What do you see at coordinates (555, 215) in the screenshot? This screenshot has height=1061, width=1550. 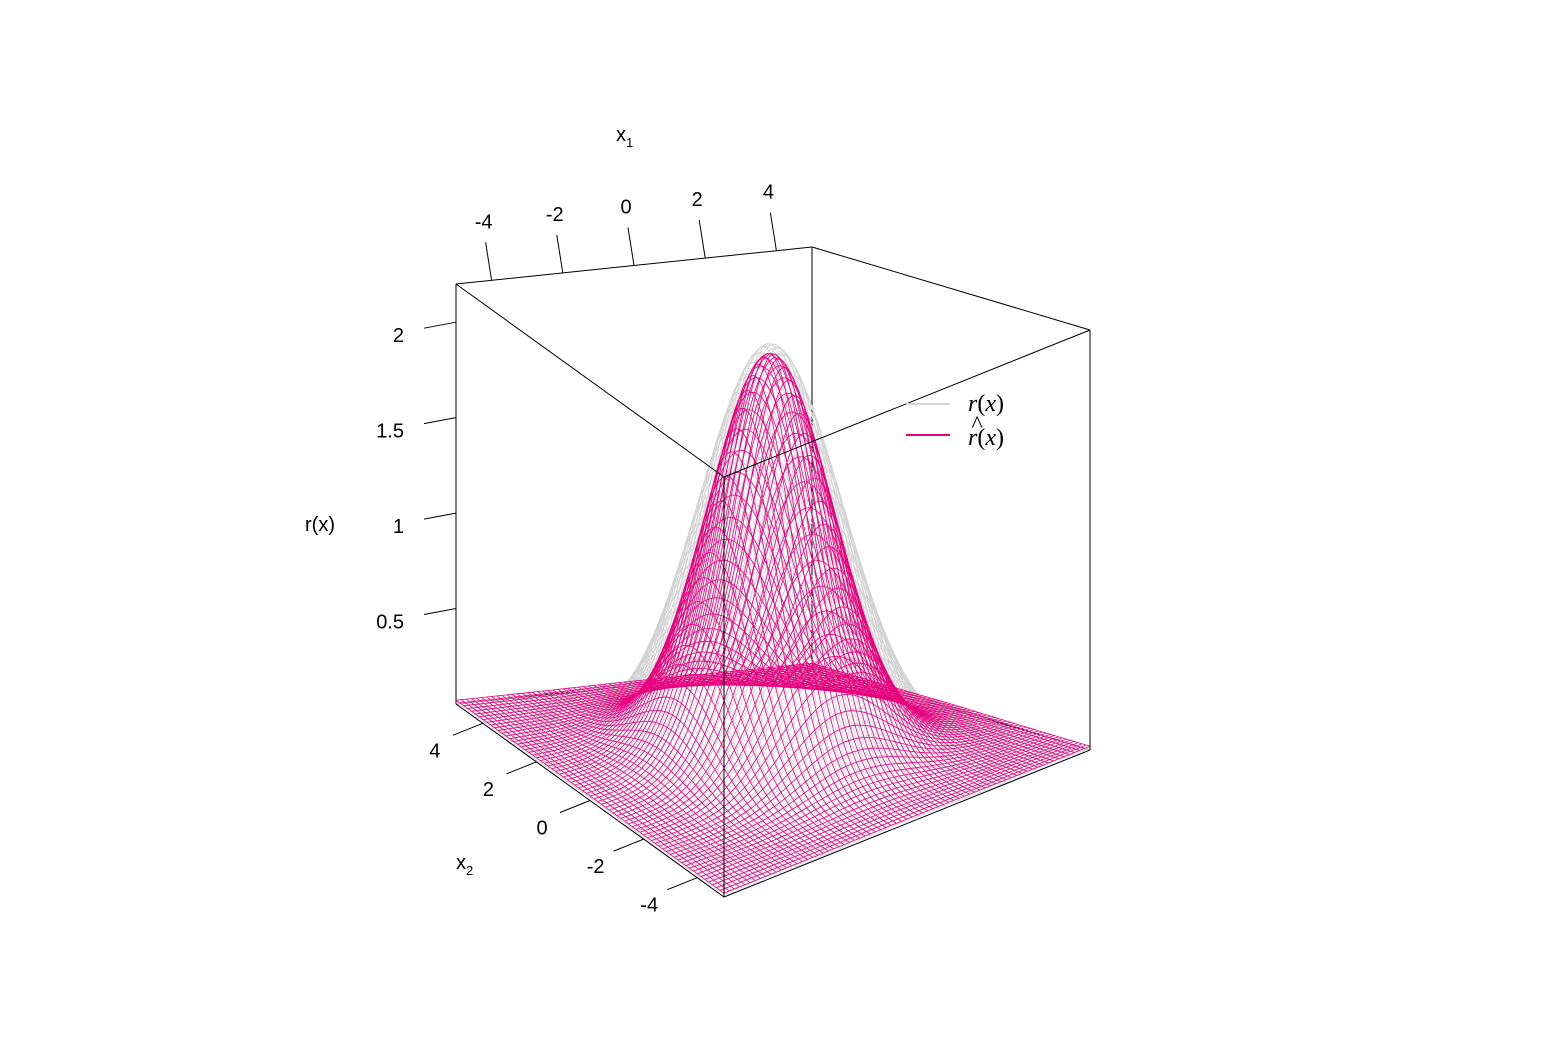 I see `x1-tick-label: -2` at bounding box center [555, 215].